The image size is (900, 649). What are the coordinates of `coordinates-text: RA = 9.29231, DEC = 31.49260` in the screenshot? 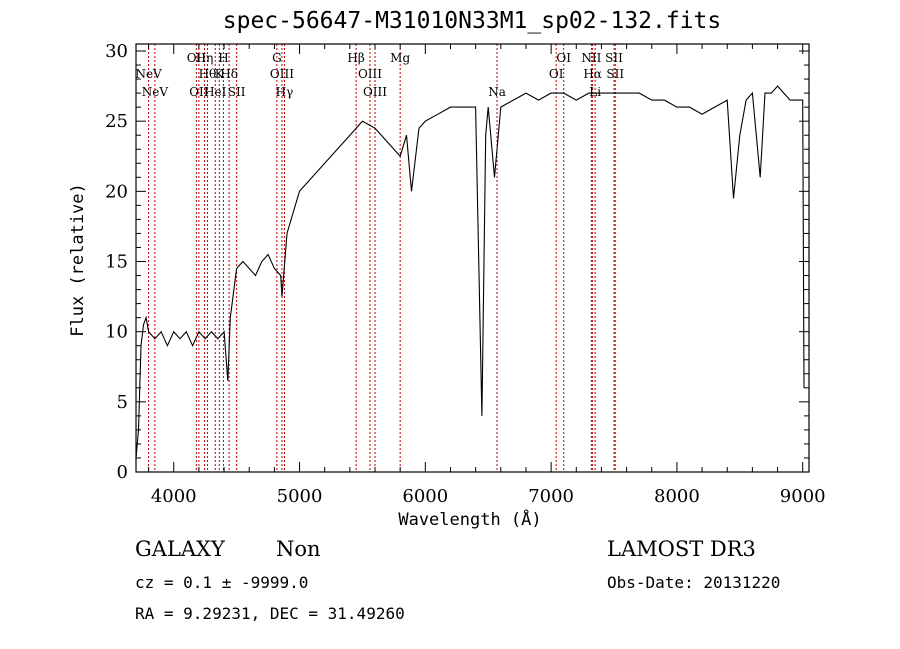 It's located at (270, 613).